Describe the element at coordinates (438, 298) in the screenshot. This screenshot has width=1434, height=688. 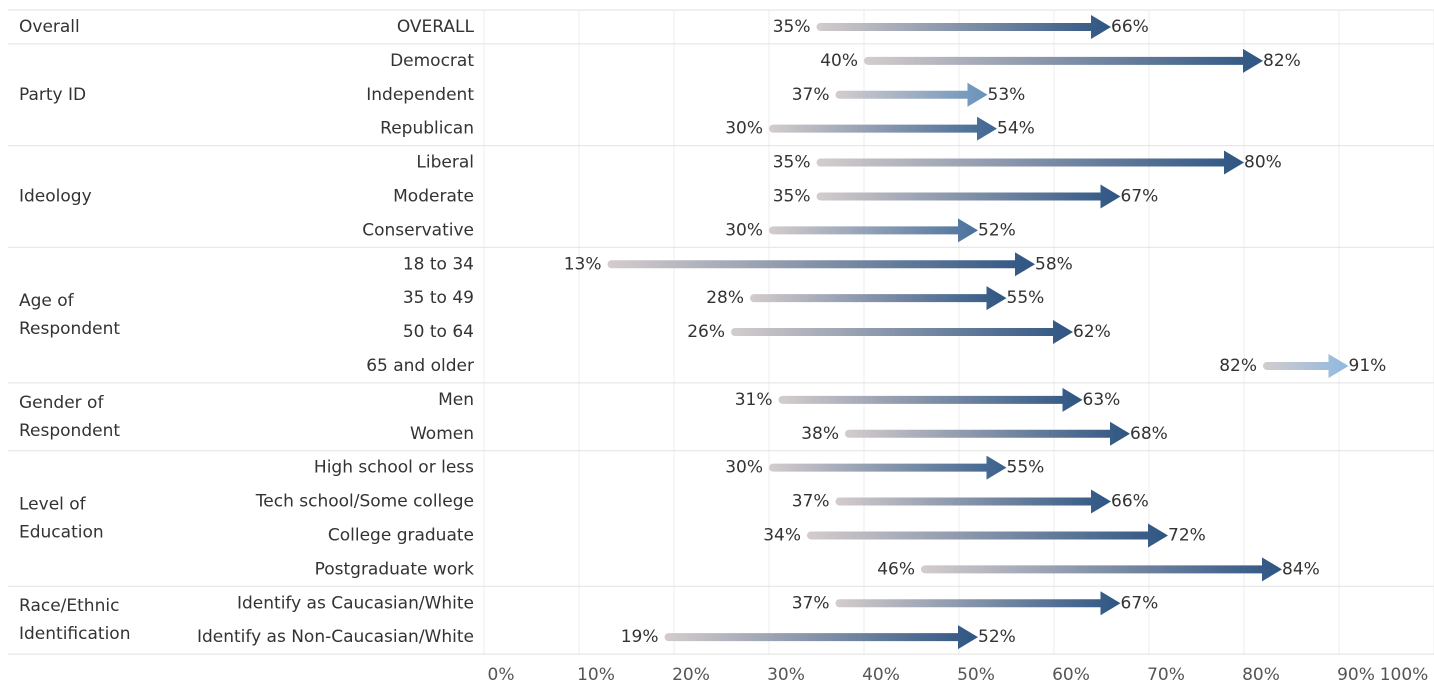
I see `row-label: 35 to 49` at that location.